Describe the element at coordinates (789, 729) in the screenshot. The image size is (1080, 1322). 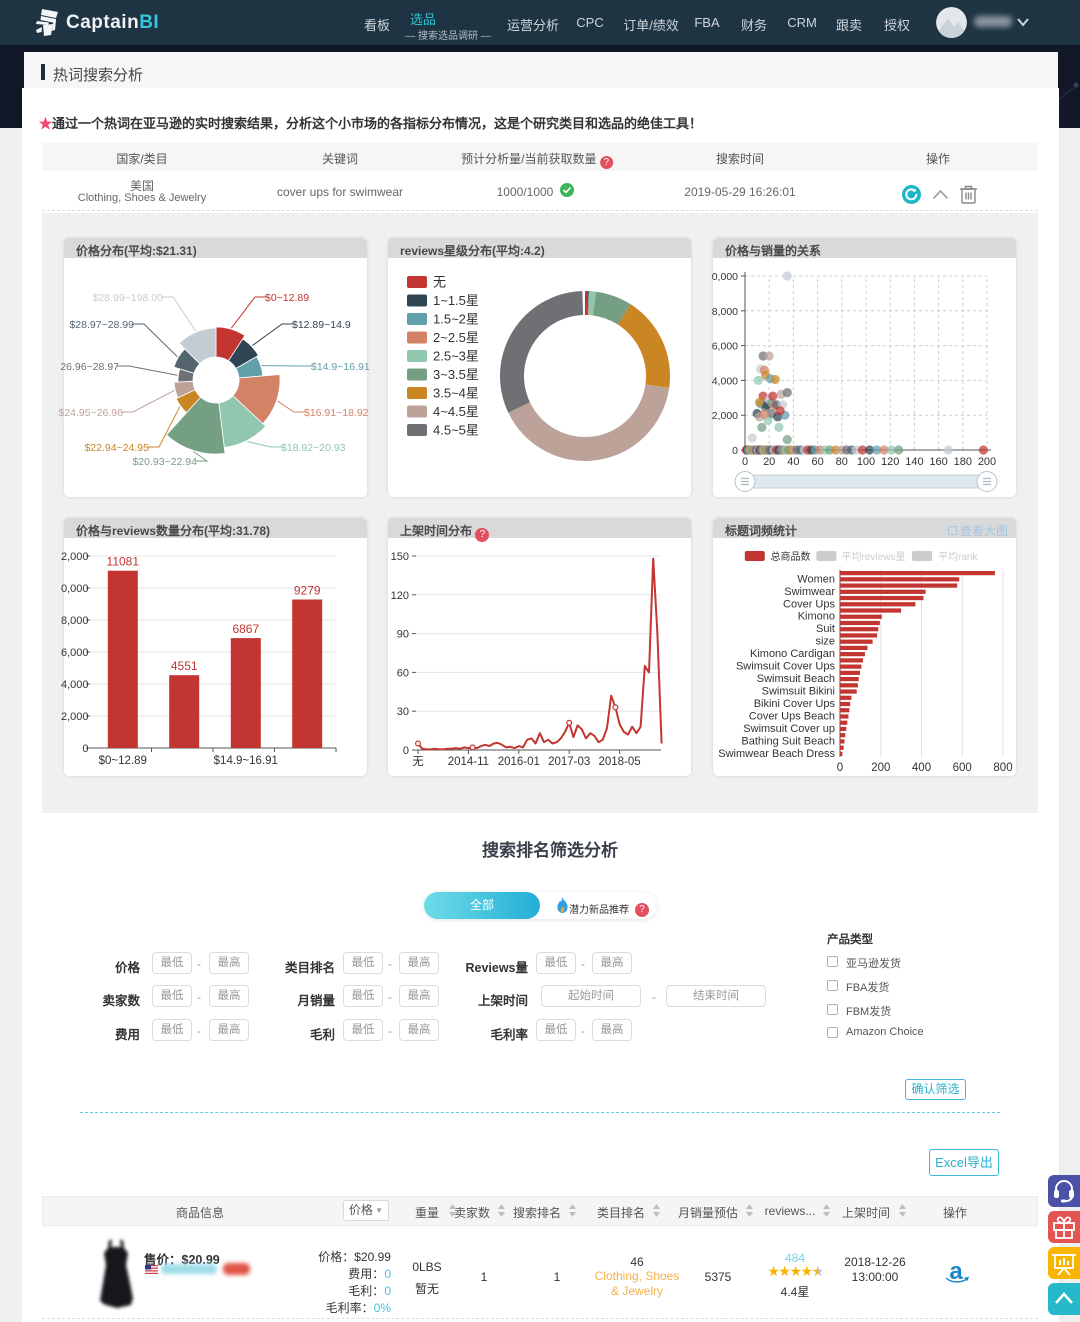
I see `svg-text: Swimsuit Cover up` at that location.